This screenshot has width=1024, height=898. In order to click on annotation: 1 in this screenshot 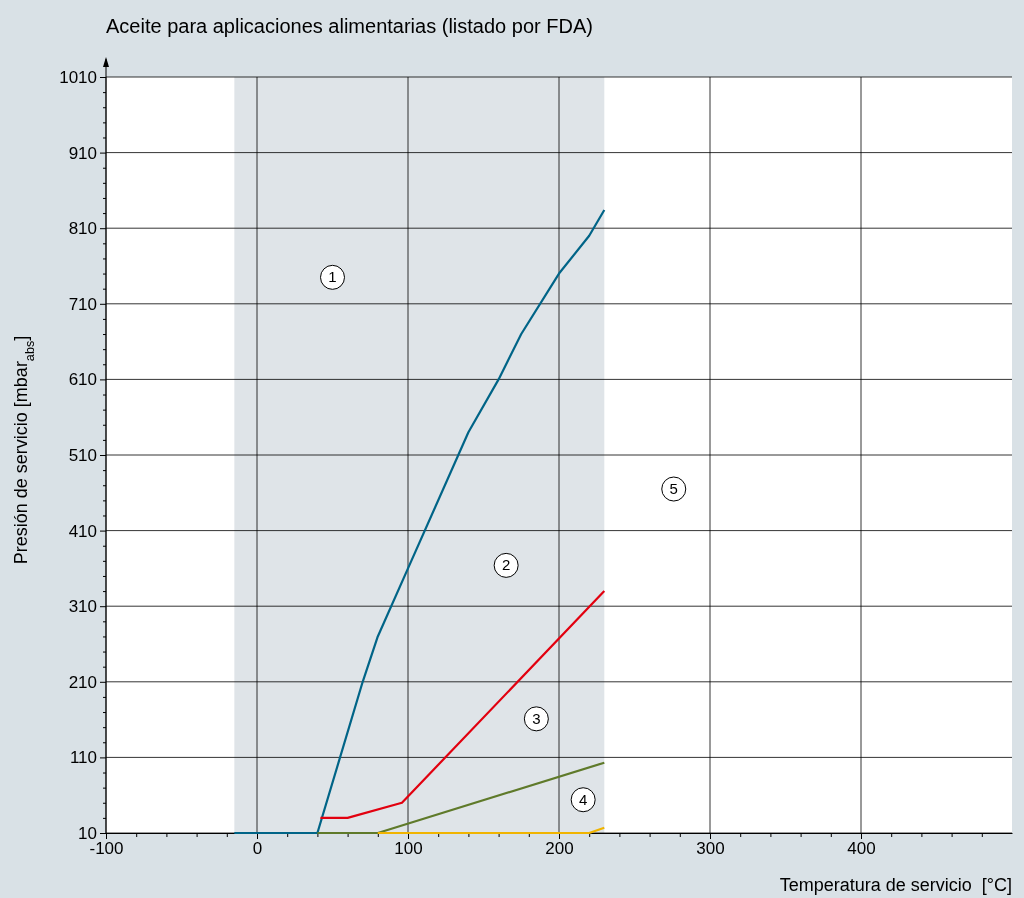, I will do `click(332, 277)`.